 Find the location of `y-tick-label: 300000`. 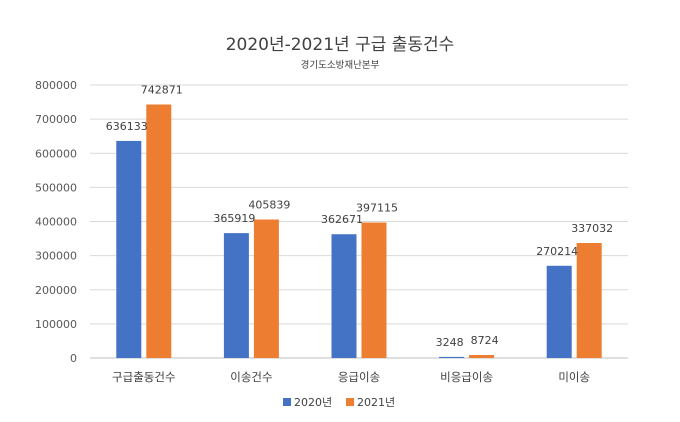

y-tick-label: 300000 is located at coordinates (56, 256).